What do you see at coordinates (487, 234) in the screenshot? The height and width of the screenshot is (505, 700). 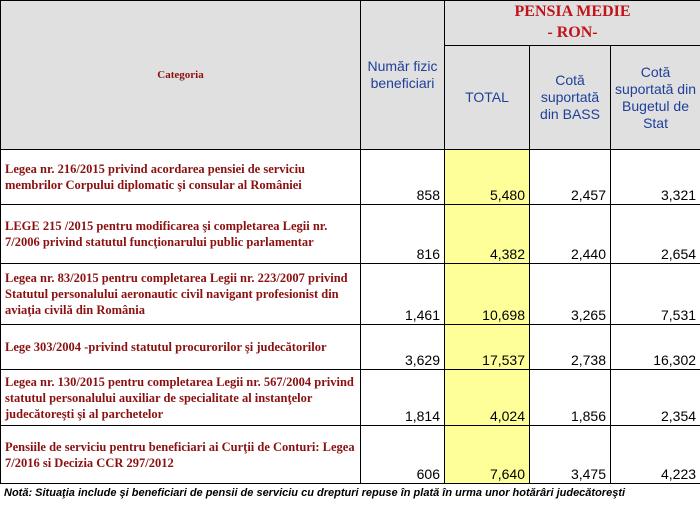 I see `row-total: 4,382` at bounding box center [487, 234].